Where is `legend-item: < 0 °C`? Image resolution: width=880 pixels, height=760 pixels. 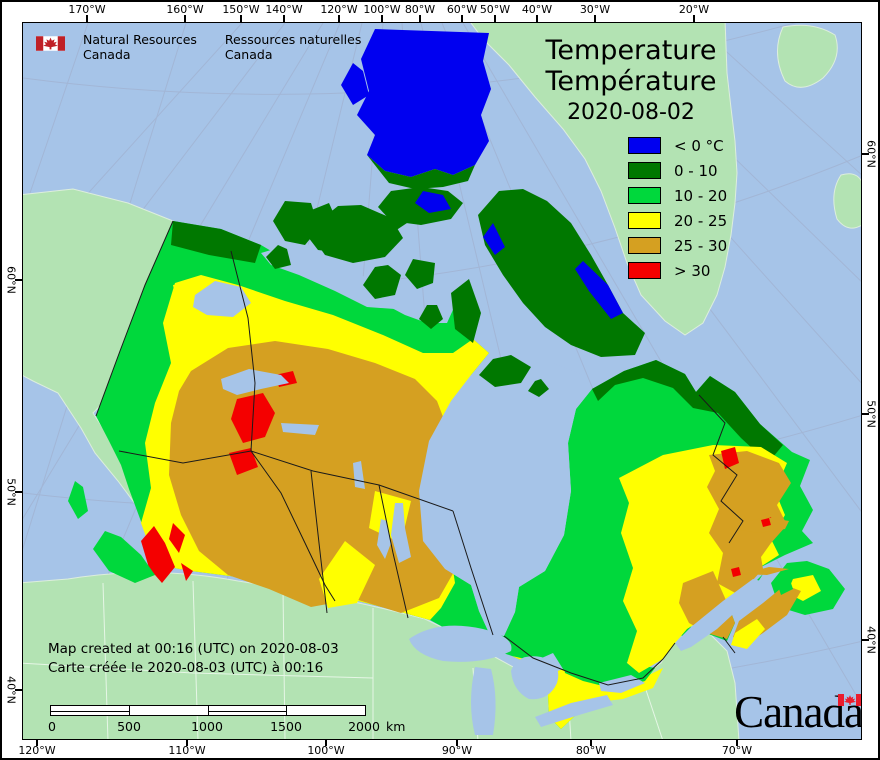 legend-item: < 0 °C is located at coordinates (677, 145).